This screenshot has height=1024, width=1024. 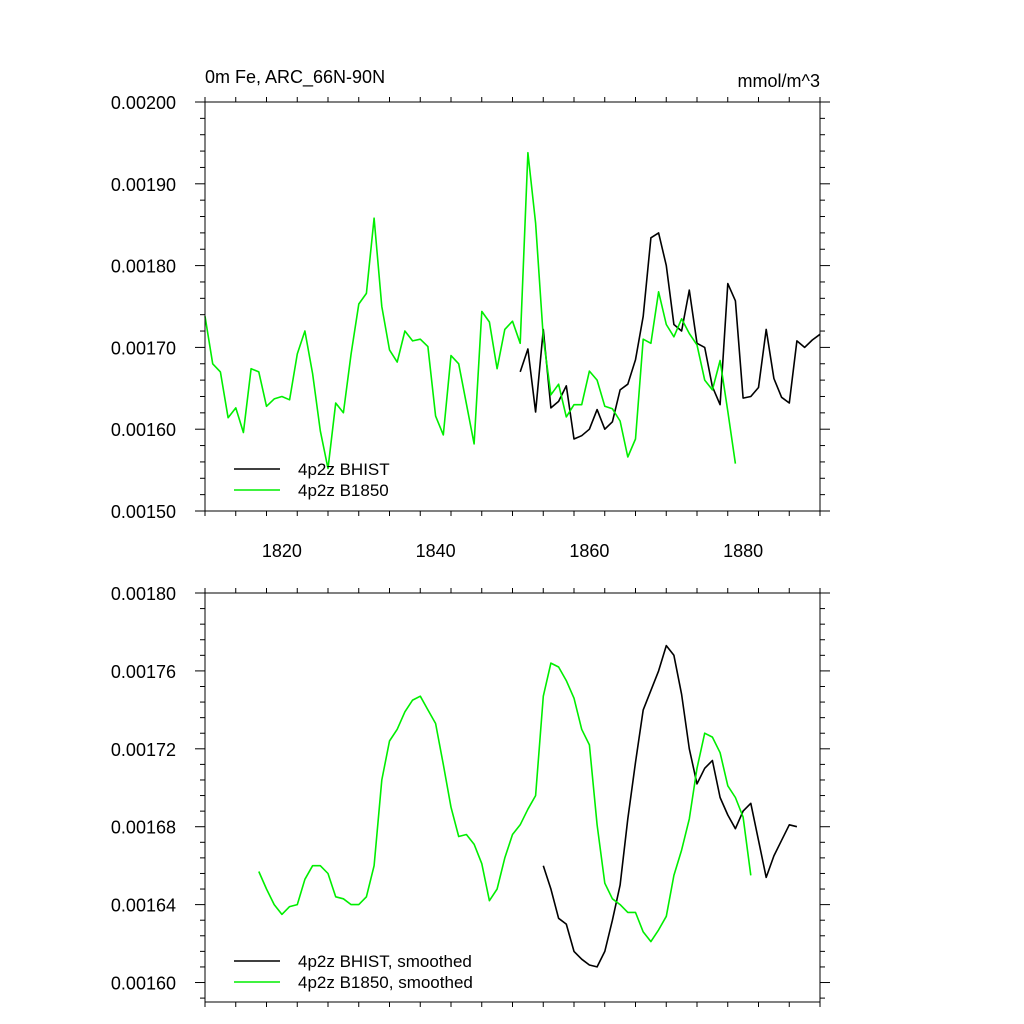 What do you see at coordinates (143, 512) in the screenshot?
I see `y-tick-label: 0.00150` at bounding box center [143, 512].